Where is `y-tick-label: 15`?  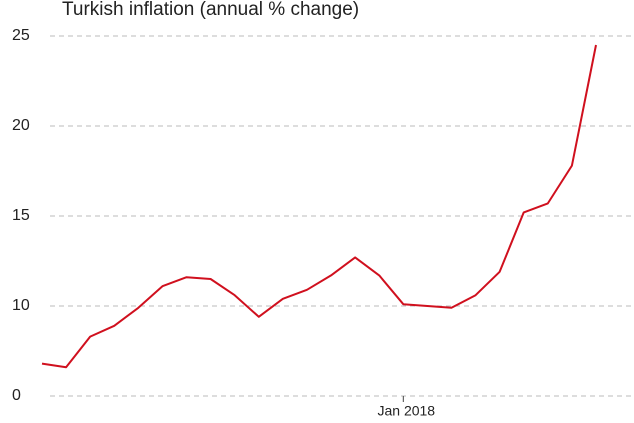 y-tick-label: 15 is located at coordinates (21, 215).